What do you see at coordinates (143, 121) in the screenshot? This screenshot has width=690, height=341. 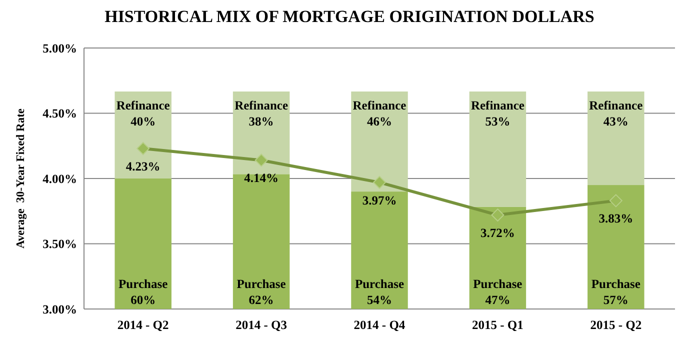 I see `data-label: 40%` at bounding box center [143, 121].